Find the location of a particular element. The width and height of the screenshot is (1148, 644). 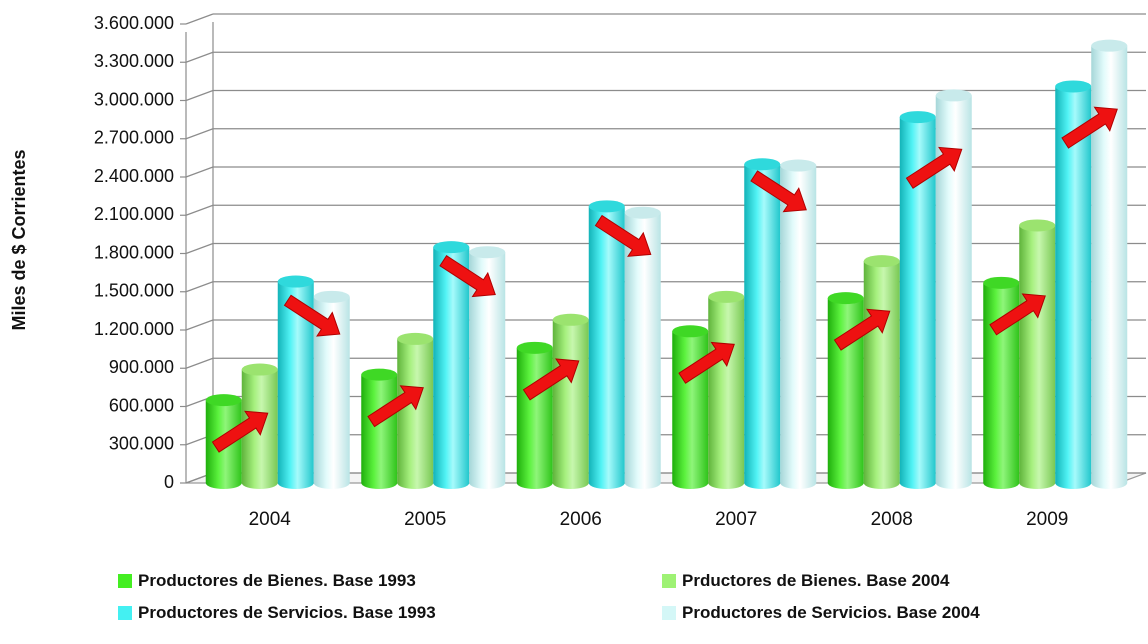

x-tick-label: 2004 is located at coordinates (270, 519).